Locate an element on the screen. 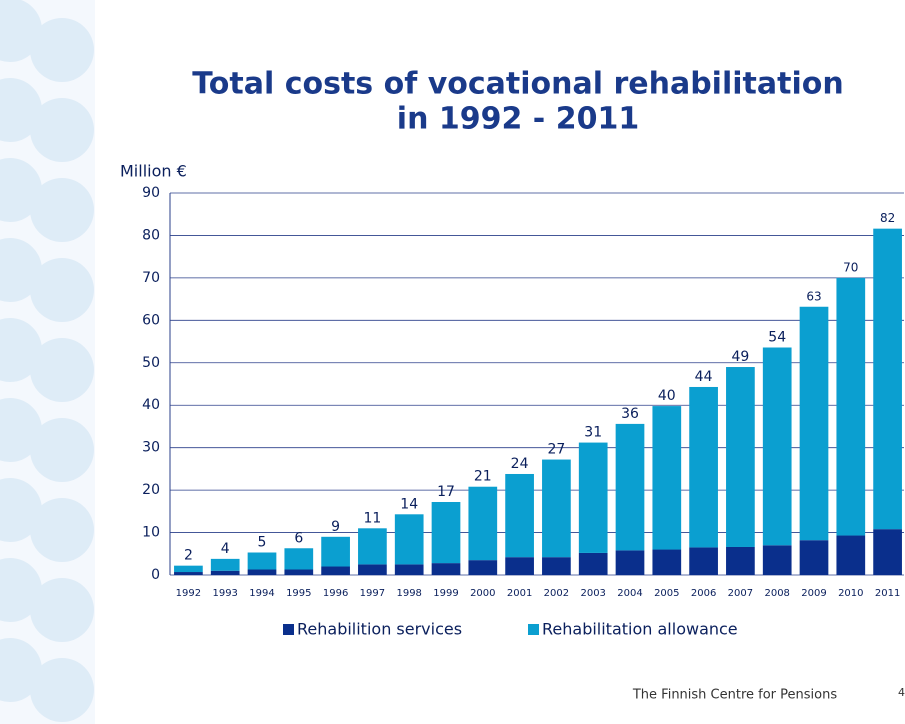 This screenshot has width=905, height=724. y-tick-label: 50 is located at coordinates (151, 363).